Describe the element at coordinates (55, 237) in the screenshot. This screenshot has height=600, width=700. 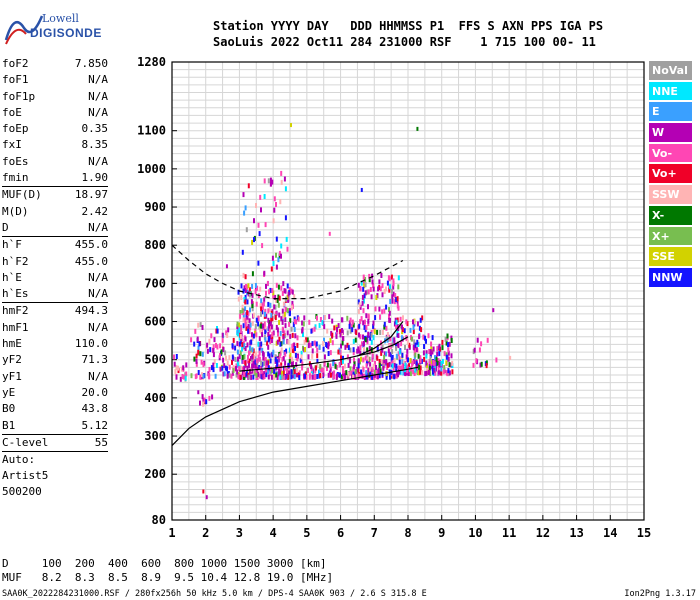
I see `param-separator` at that location.